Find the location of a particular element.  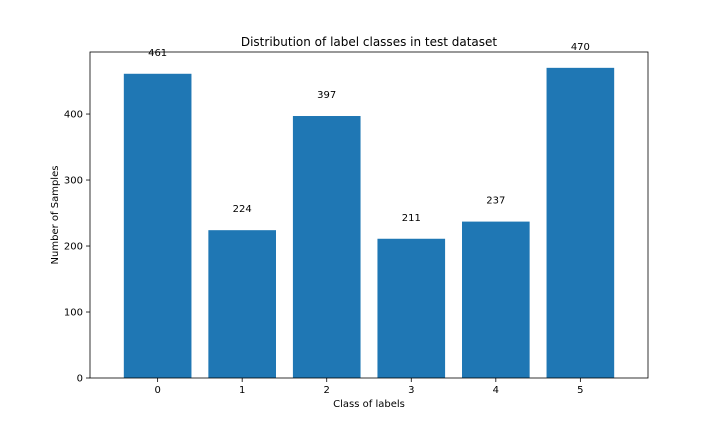

data-label-1: 224 is located at coordinates (242, 209).